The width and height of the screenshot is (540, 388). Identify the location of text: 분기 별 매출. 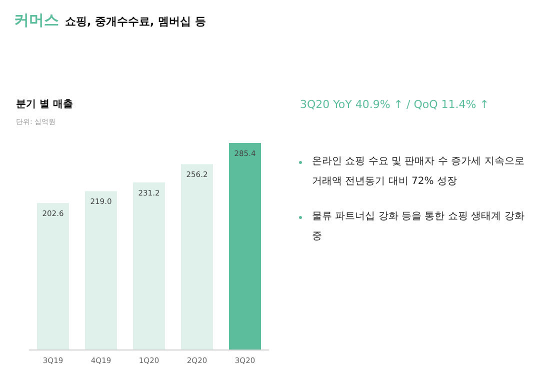
(44, 104).